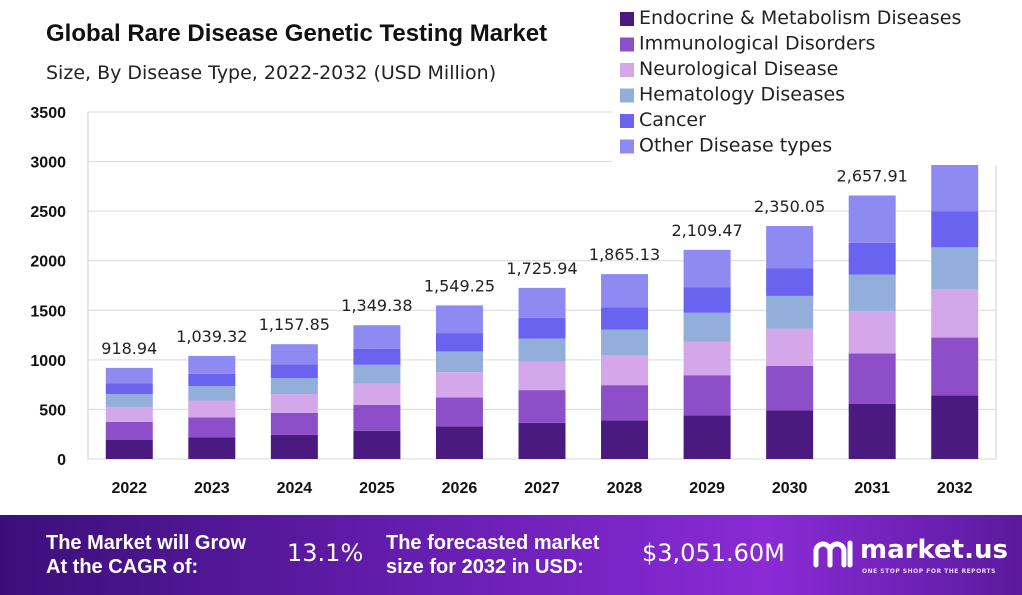 This screenshot has width=1022, height=595. I want to click on cagr-label-line2: At the CAGR of:, so click(122, 567).